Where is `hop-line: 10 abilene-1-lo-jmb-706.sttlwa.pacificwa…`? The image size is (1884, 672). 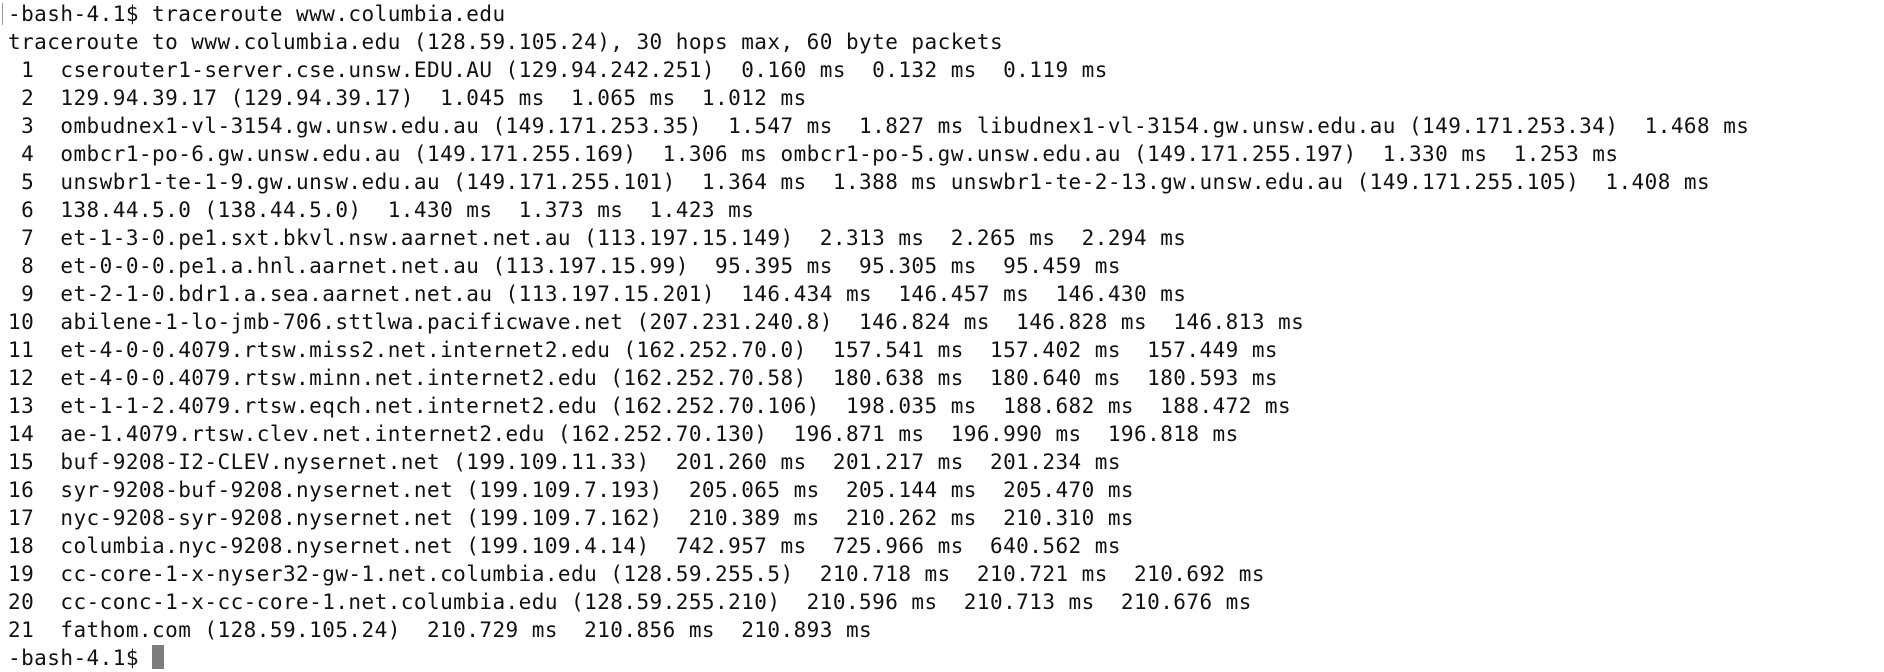 hop-line: 10 abilene-1-lo-jmb-706.sttlwa.pacificwa… is located at coordinates (656, 322).